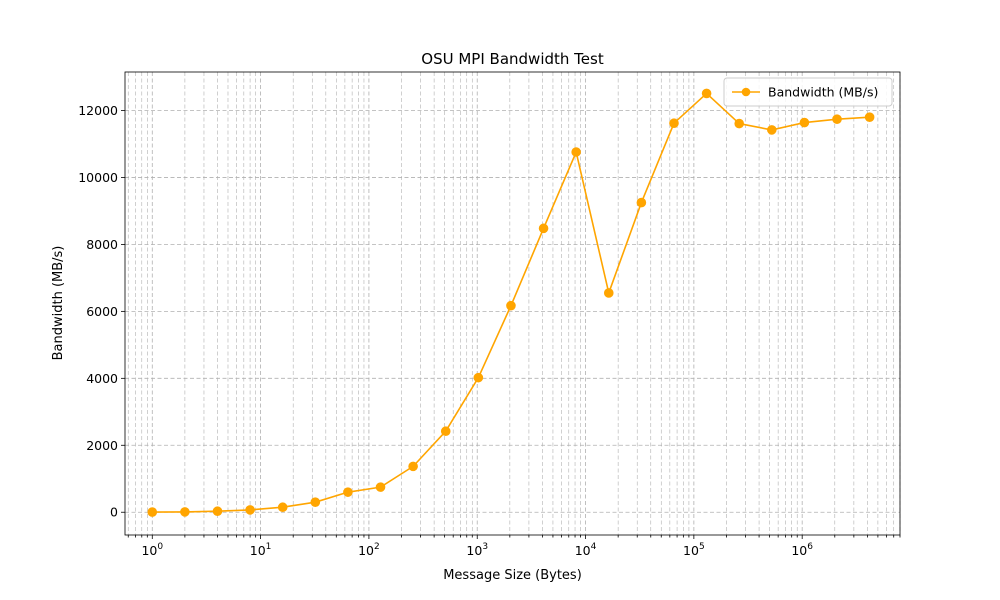  Describe the element at coordinates (98, 177) in the screenshot. I see `y-tick-label: 10000` at that location.